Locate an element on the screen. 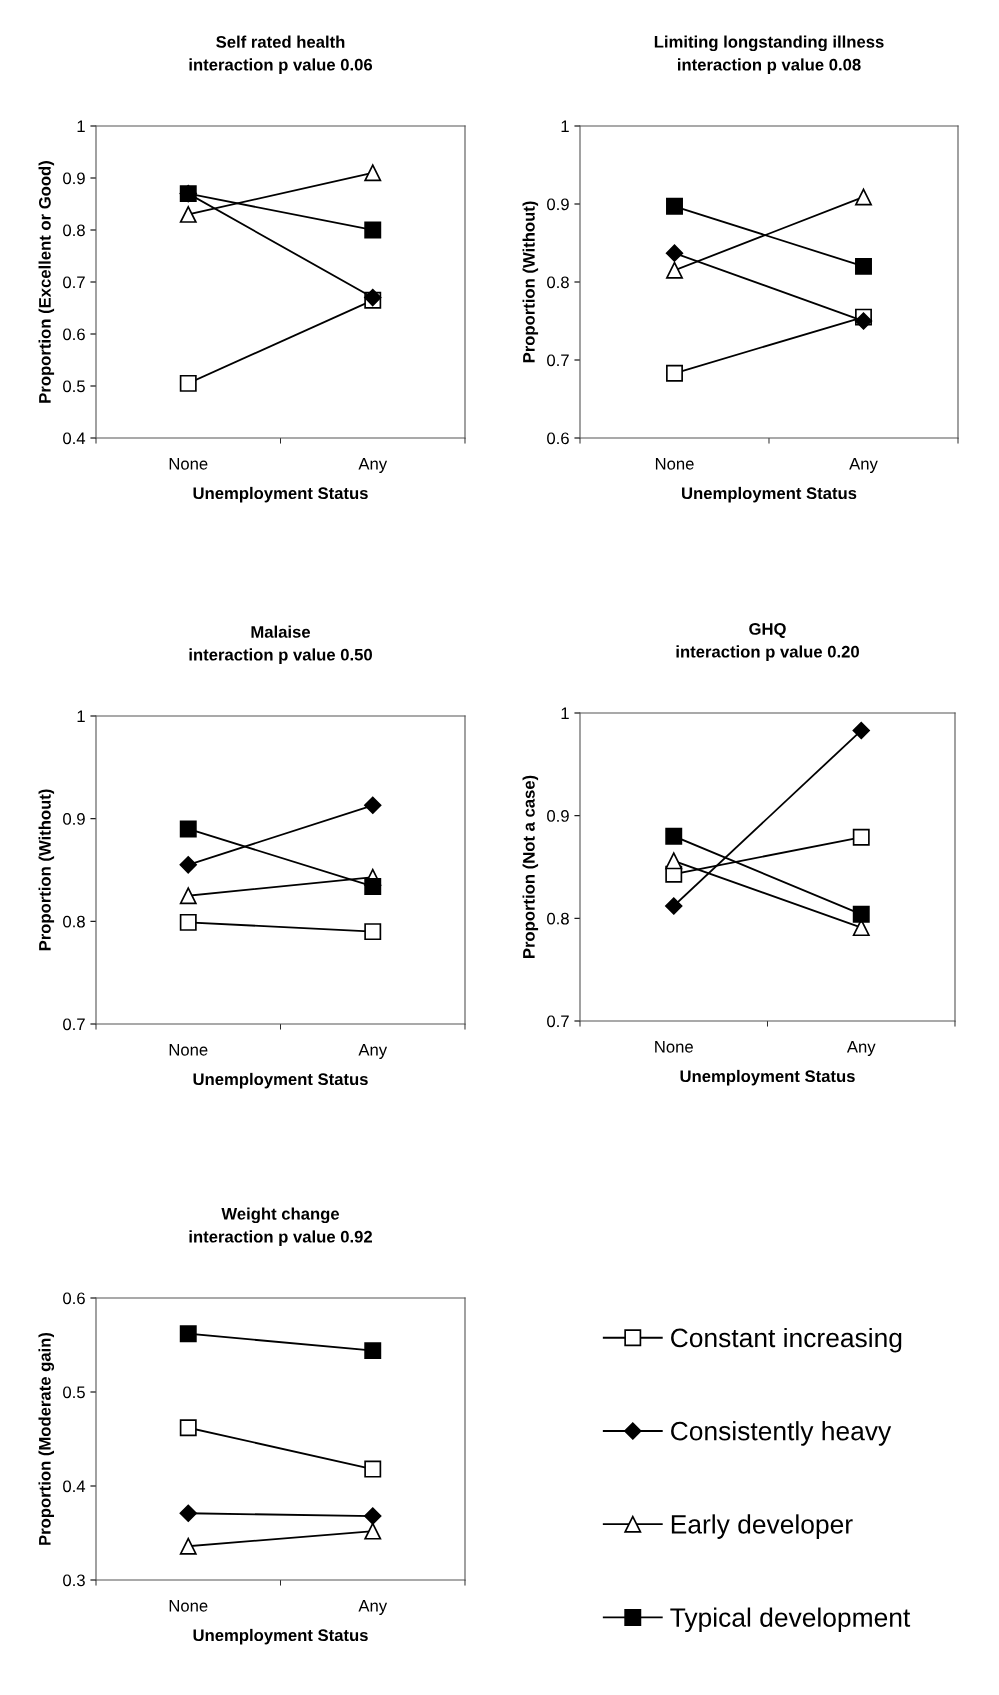 Image resolution: width=999 pixels, height=1695 pixels. chart-title: Weight change interaction p value 0.92 is located at coordinates (280, 1226).